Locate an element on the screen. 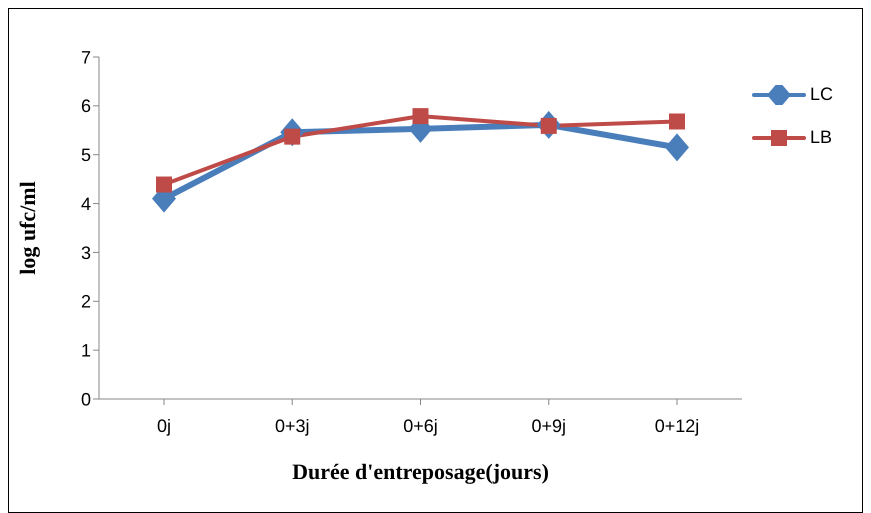  x-tick-label: 0+12j is located at coordinates (677, 426).